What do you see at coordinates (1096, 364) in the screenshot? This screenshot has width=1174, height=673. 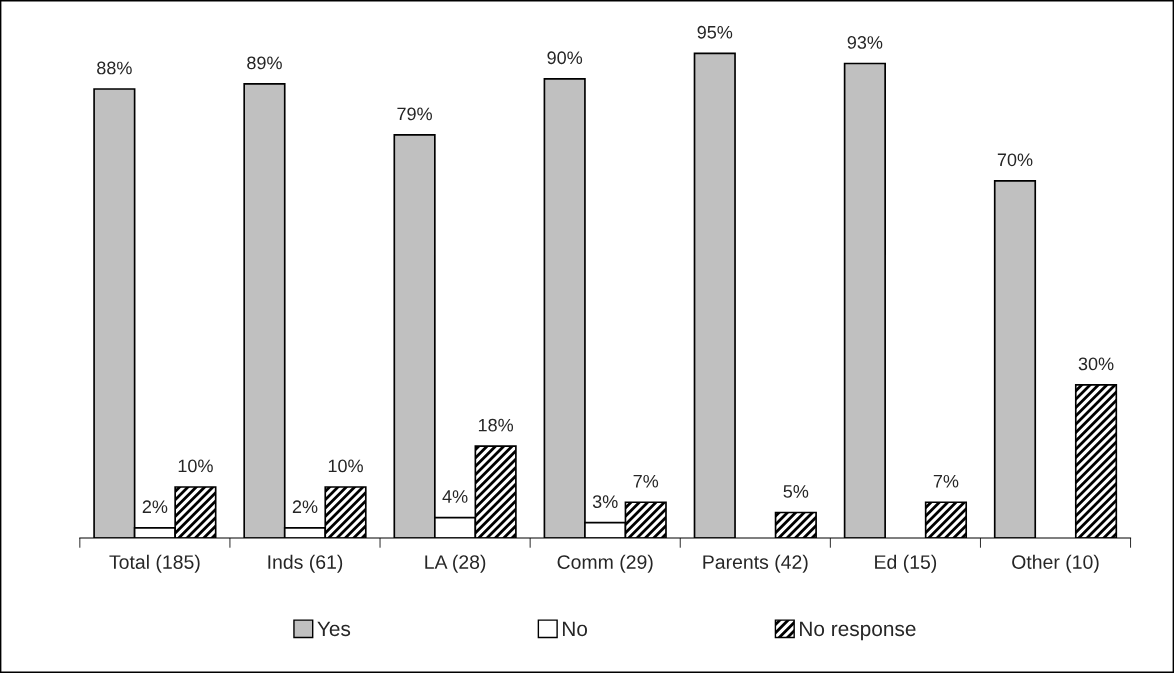 I see `data-label: 30%` at bounding box center [1096, 364].